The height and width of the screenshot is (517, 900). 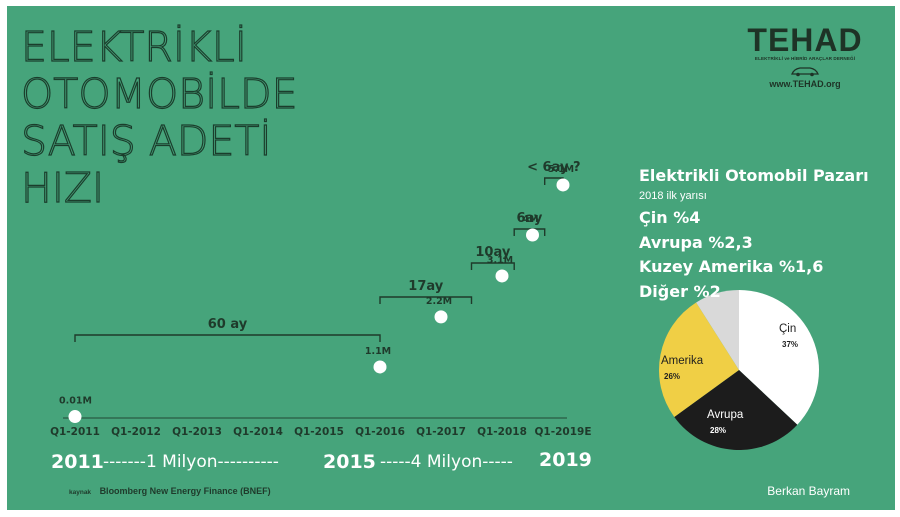 What do you see at coordinates (146, 141) in the screenshot?
I see `title-line: SATIŞ ADETİ` at bounding box center [146, 141].